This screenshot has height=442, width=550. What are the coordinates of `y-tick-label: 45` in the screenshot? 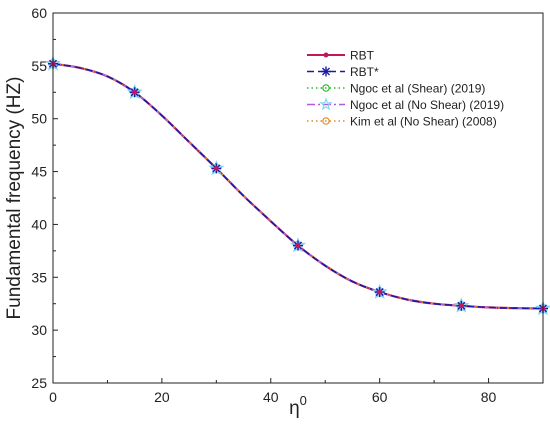 It's located at (39, 172).